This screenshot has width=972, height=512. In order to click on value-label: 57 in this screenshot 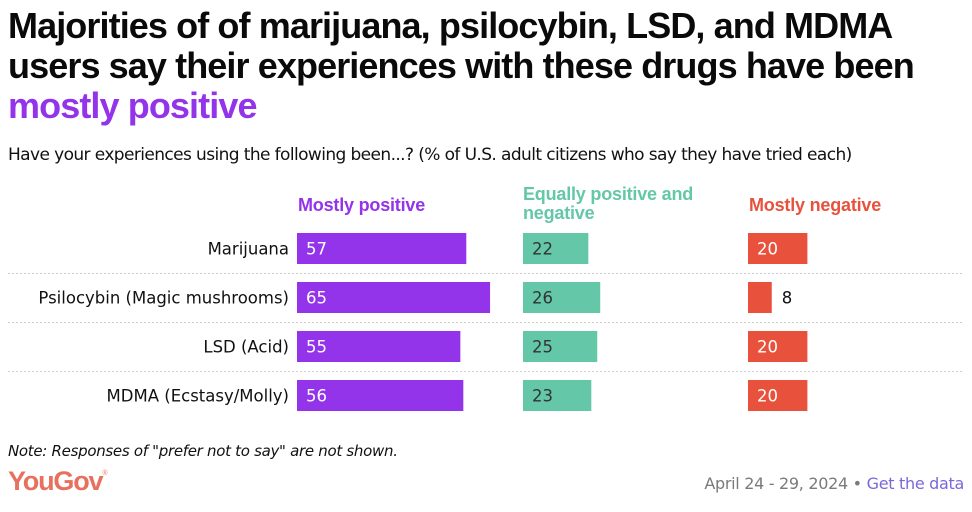, I will do `click(316, 249)`.